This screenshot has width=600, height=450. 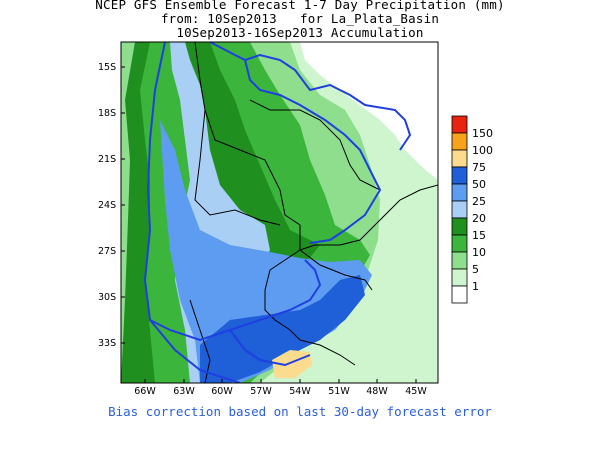 I want to click on latitude-axis: 15S 18S 21S 24S 27S 30S 33S, so click(x=111, y=205).